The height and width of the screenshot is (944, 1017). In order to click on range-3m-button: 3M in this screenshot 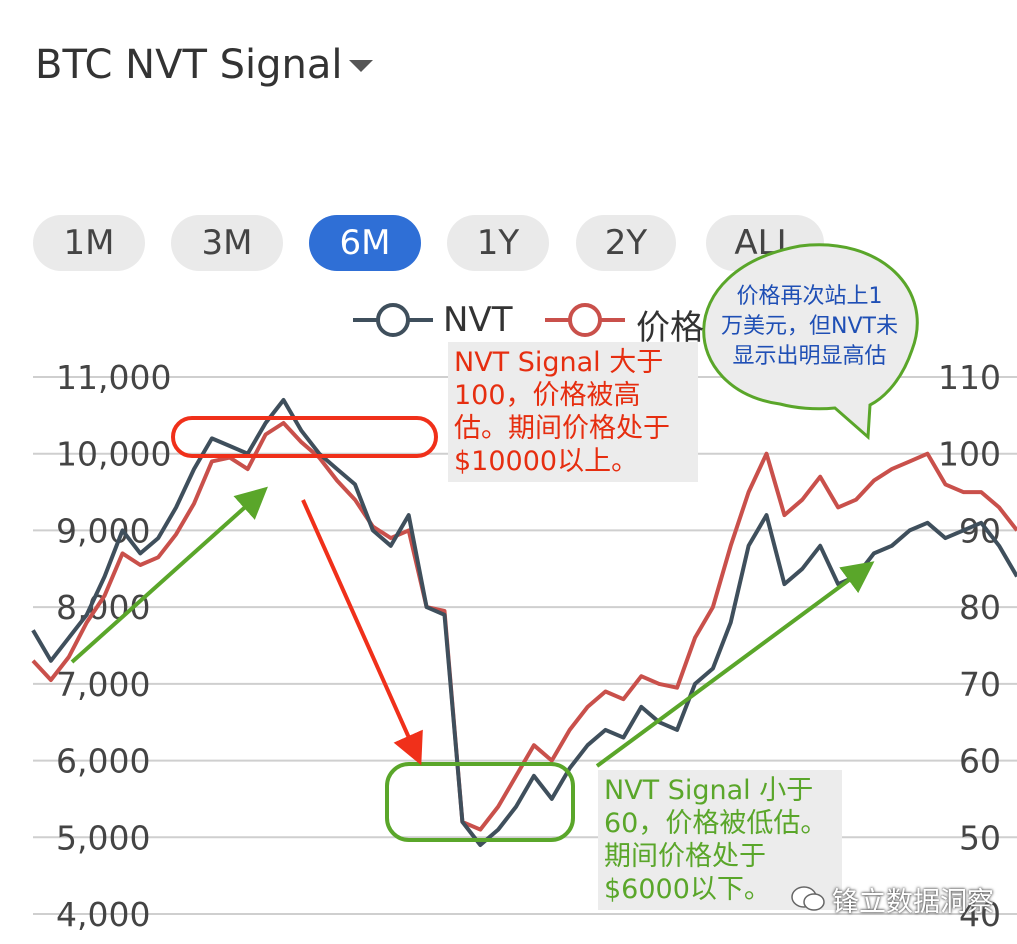, I will do `click(227, 243)`.